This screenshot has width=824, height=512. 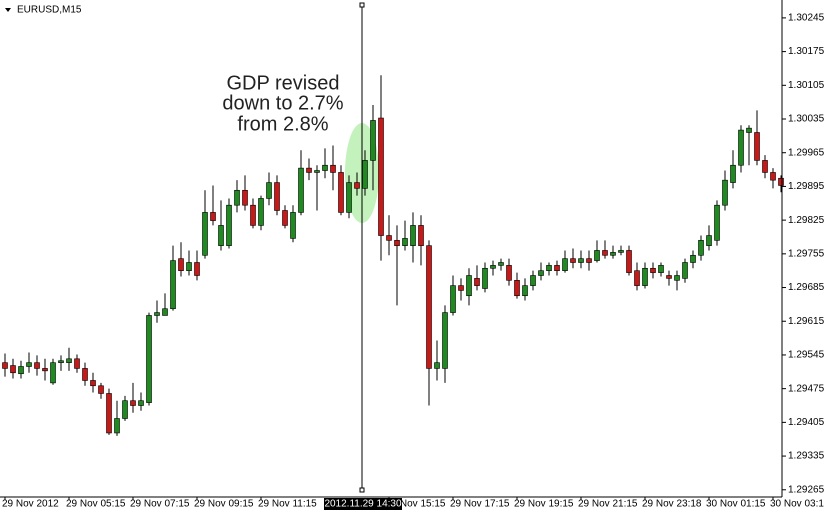 I want to click on y-tick-label: 1.30175, so click(x=806, y=51).